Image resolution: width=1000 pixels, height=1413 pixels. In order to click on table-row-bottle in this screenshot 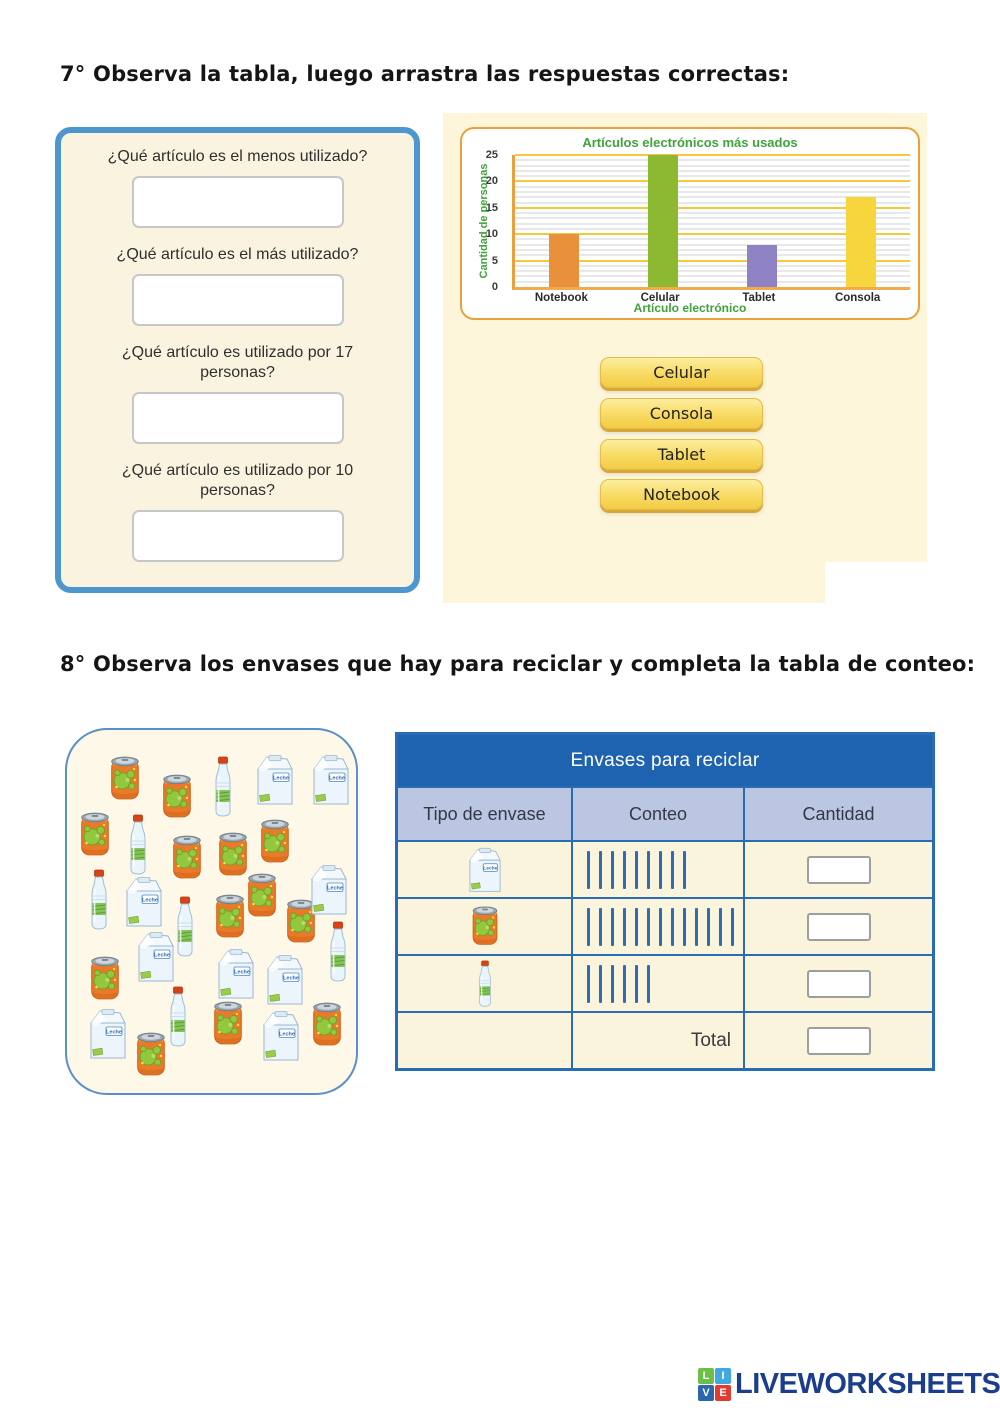, I will do `click(665, 984)`.